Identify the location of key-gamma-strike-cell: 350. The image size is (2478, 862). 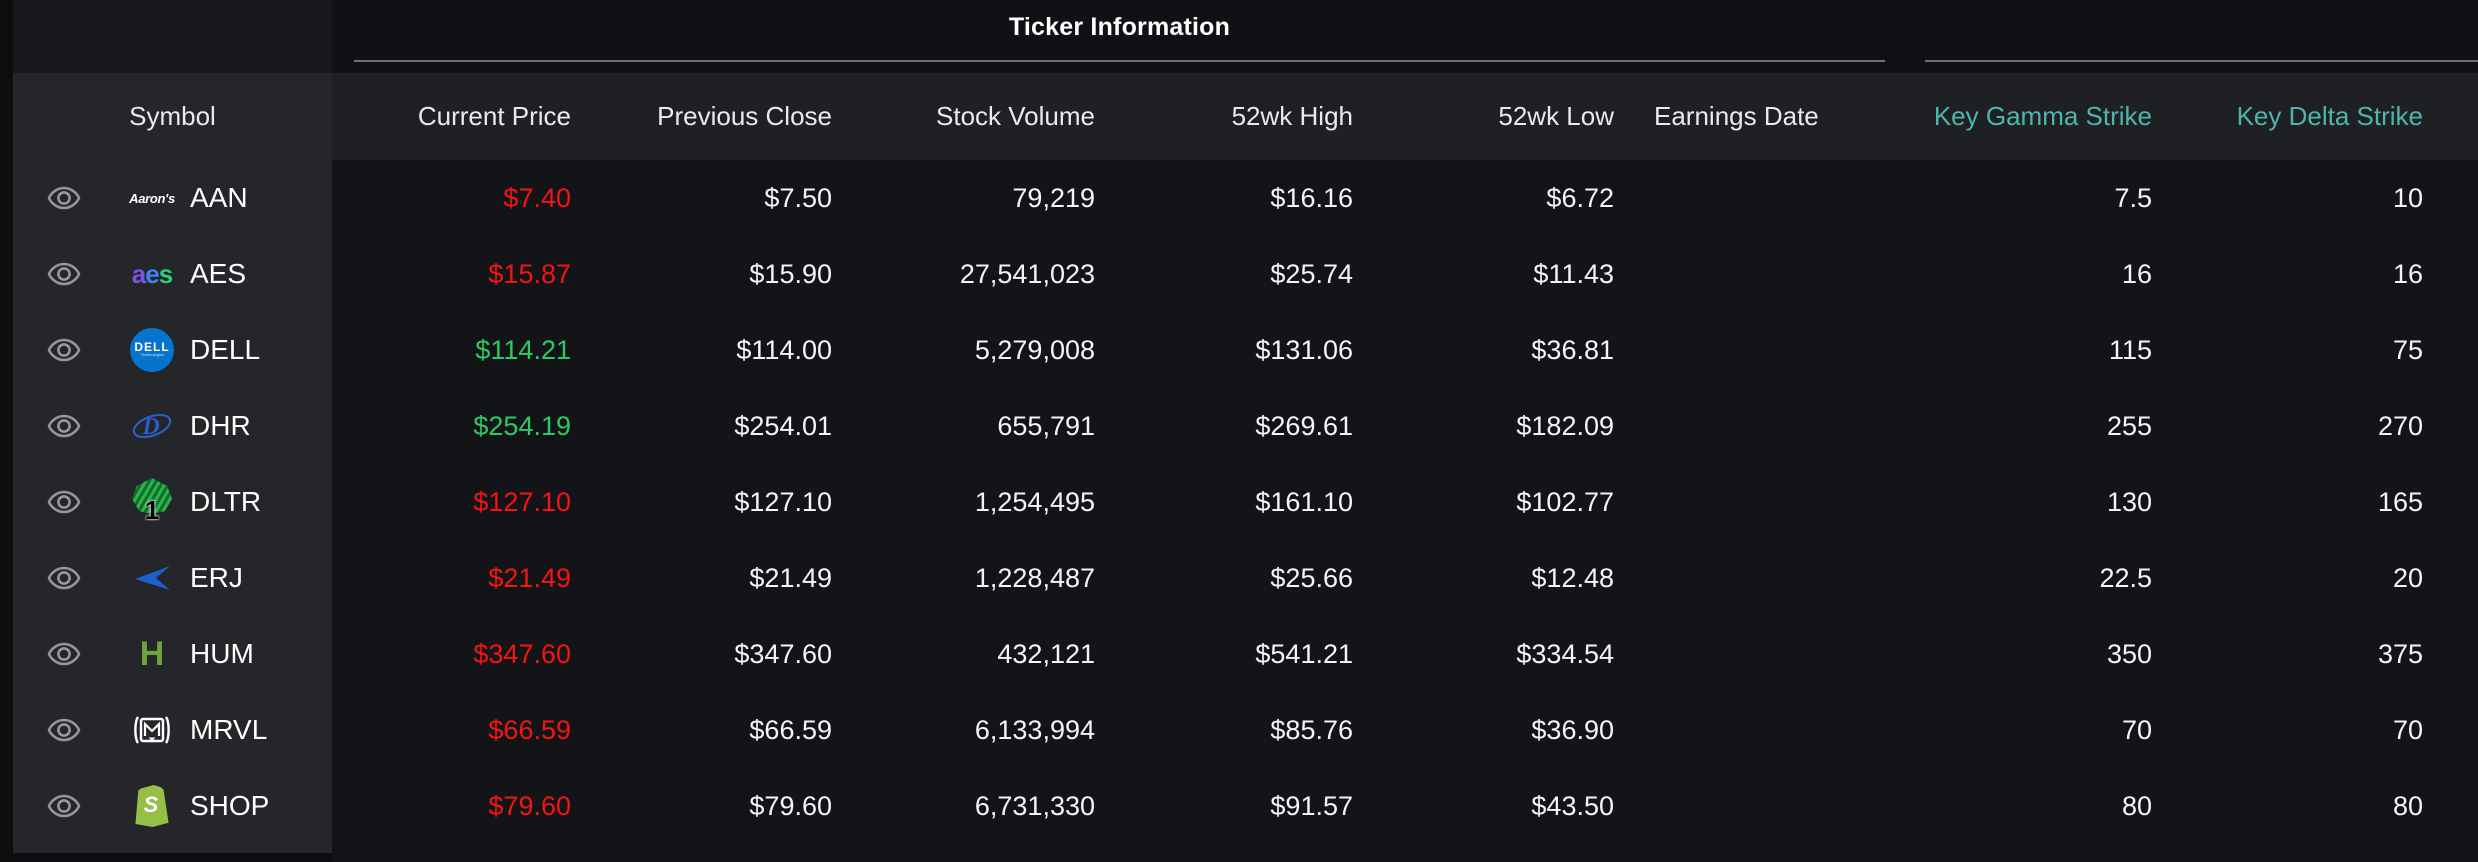
(2129, 653).